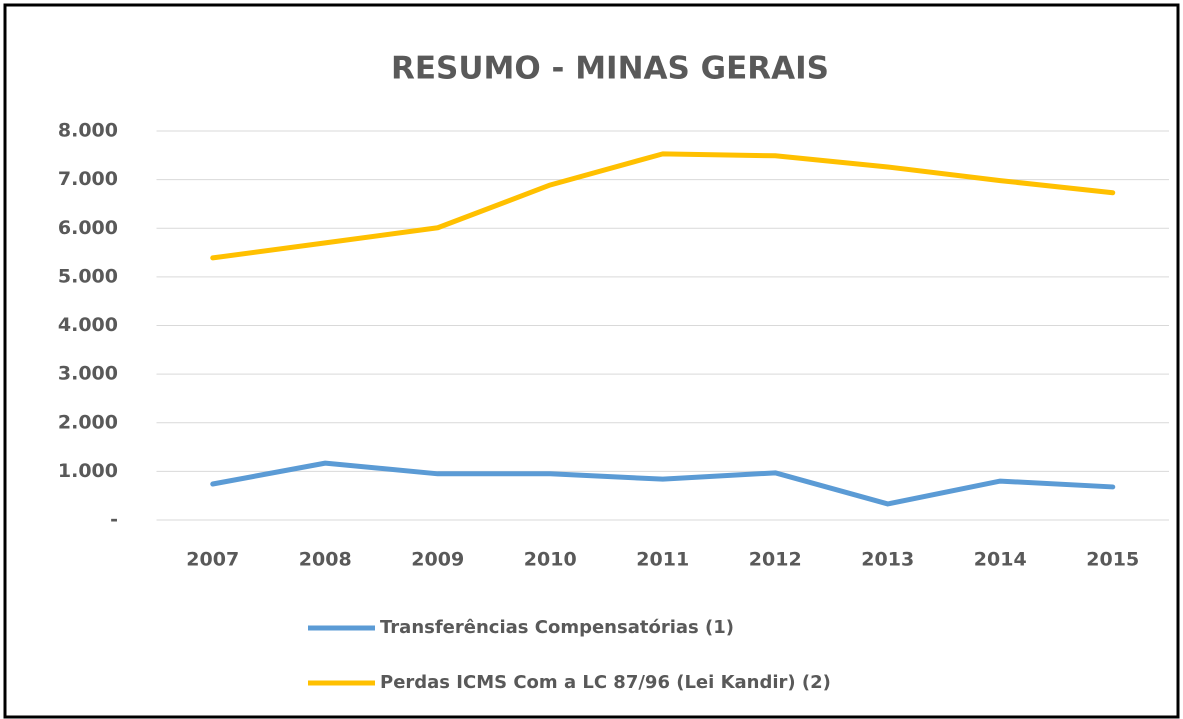 This screenshot has height=719, width=1183. I want to click on x-tick-label: 2014, so click(1000, 560).